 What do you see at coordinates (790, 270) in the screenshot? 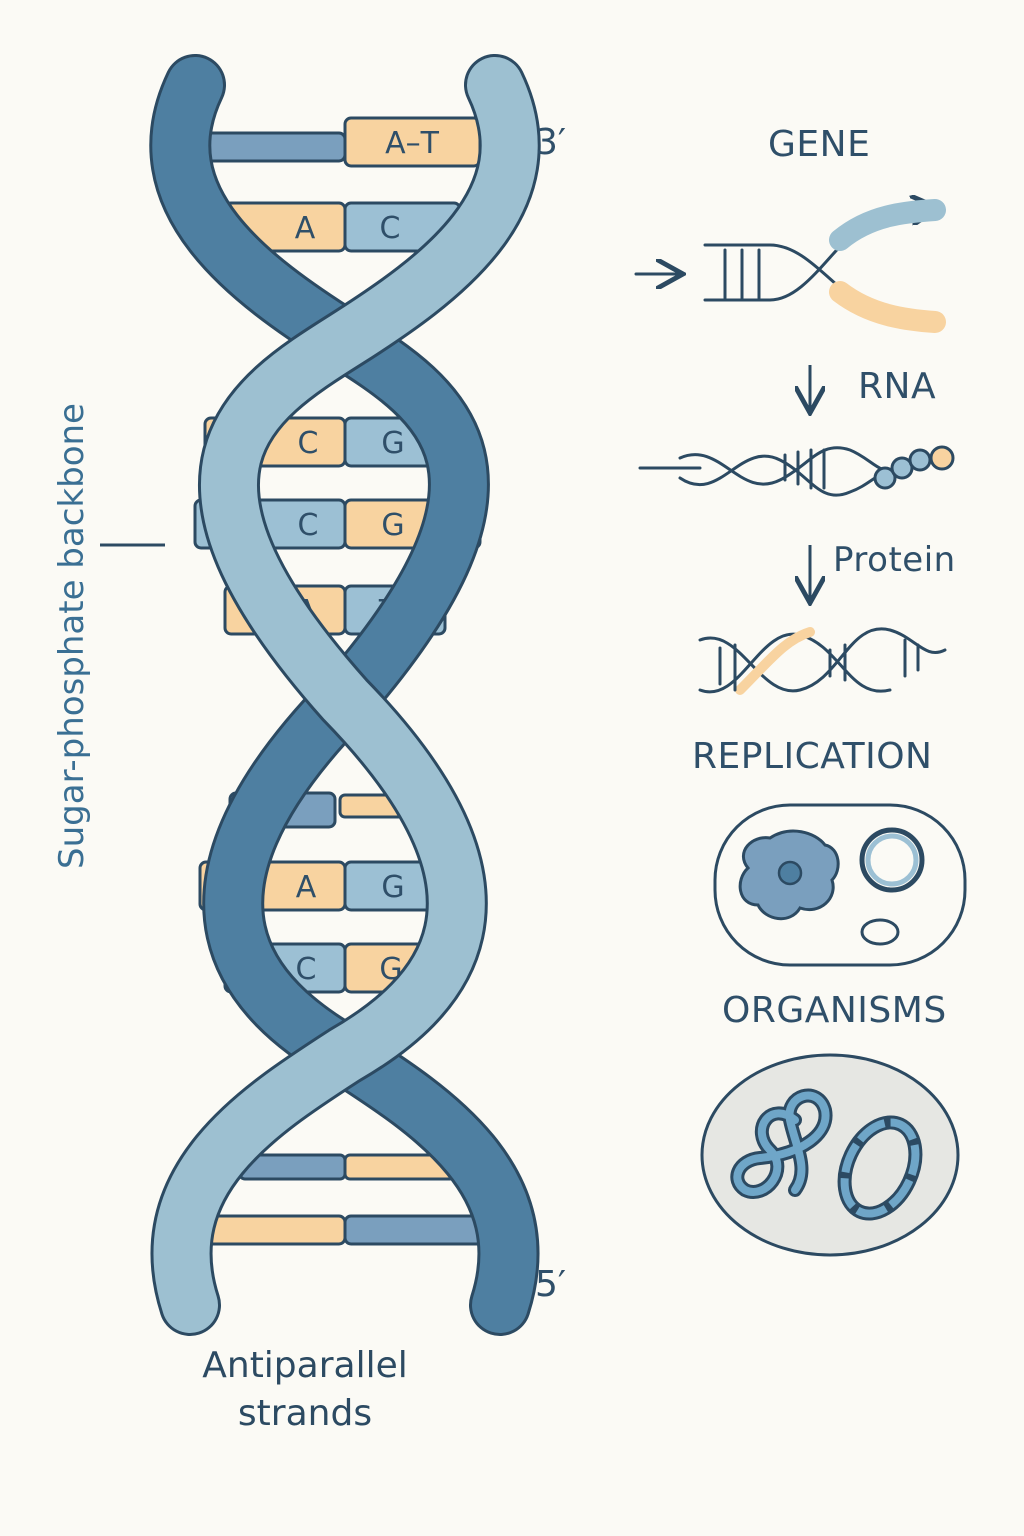
I see `gene-icon` at bounding box center [790, 270].